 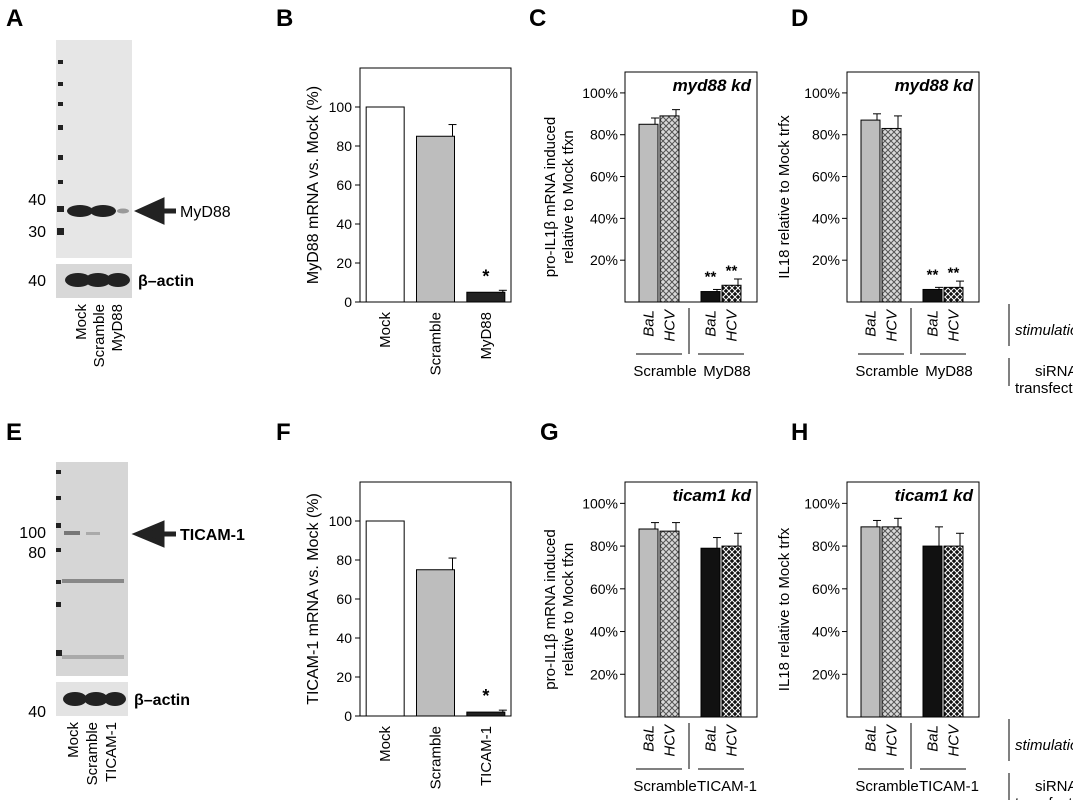 I want to click on chart-d-ytick-label: 80%, so click(x=826, y=135).